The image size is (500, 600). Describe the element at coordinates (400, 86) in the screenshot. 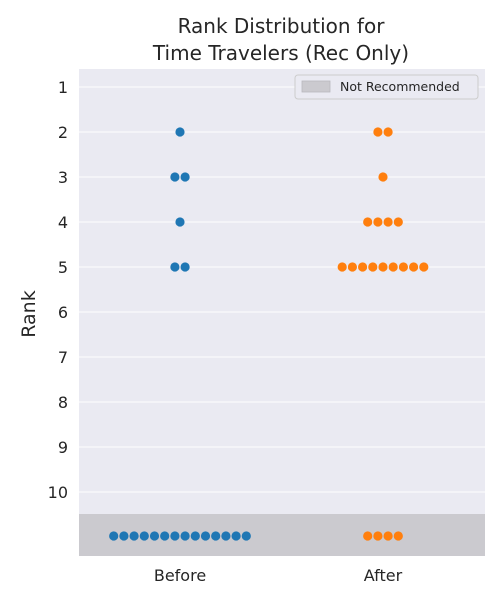

I see `legend-label-not-recommended: Not Recommended` at that location.